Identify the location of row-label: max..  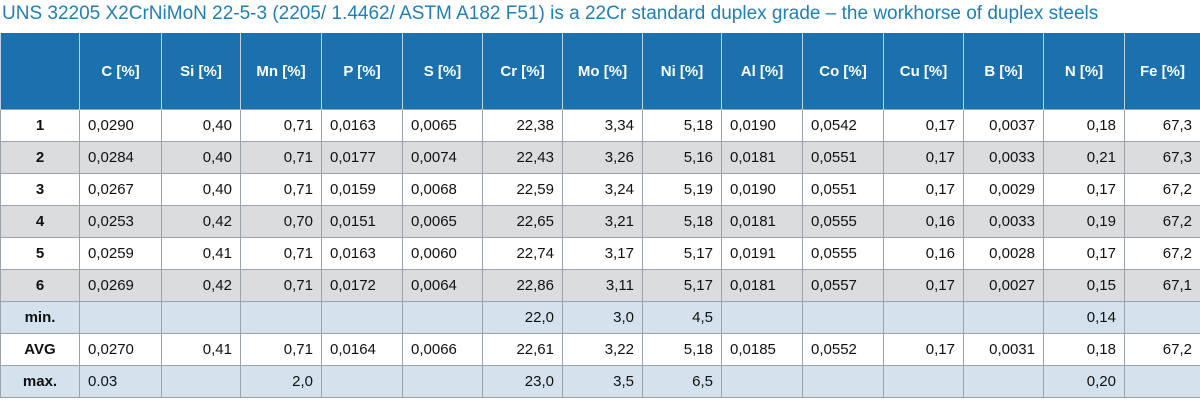
(40, 381).